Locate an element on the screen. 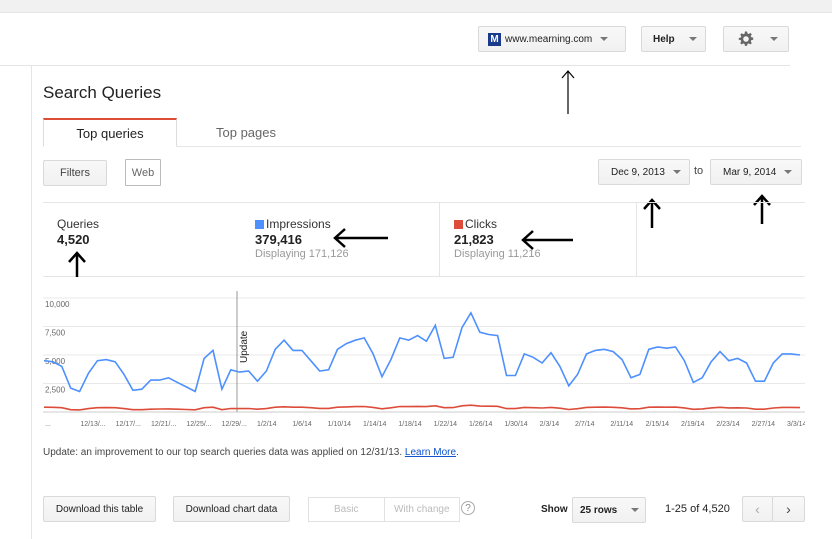 The height and width of the screenshot is (539, 832). page-title: Search Queries is located at coordinates (102, 92).